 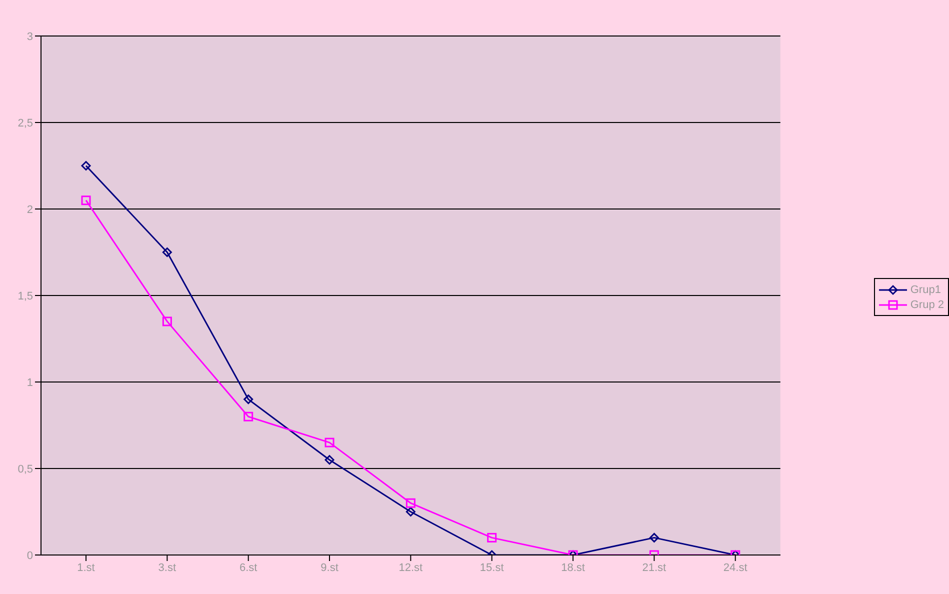 I want to click on legend-label: Grup 2, so click(x=927, y=304).